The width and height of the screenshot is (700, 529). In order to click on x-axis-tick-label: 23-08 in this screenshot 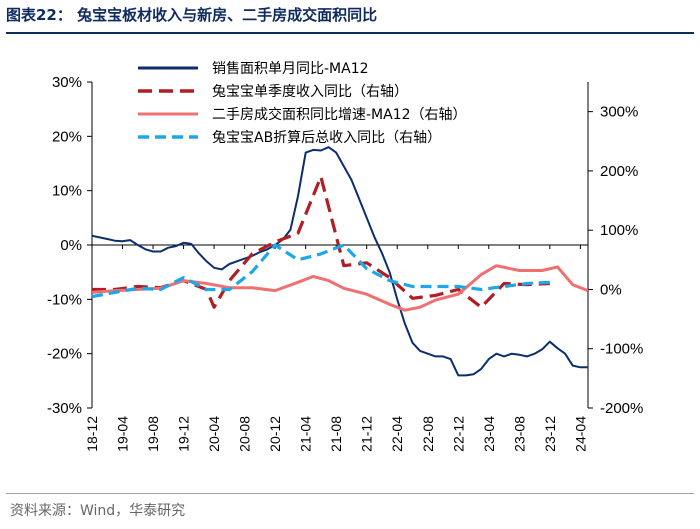, I will do `click(519, 434)`.